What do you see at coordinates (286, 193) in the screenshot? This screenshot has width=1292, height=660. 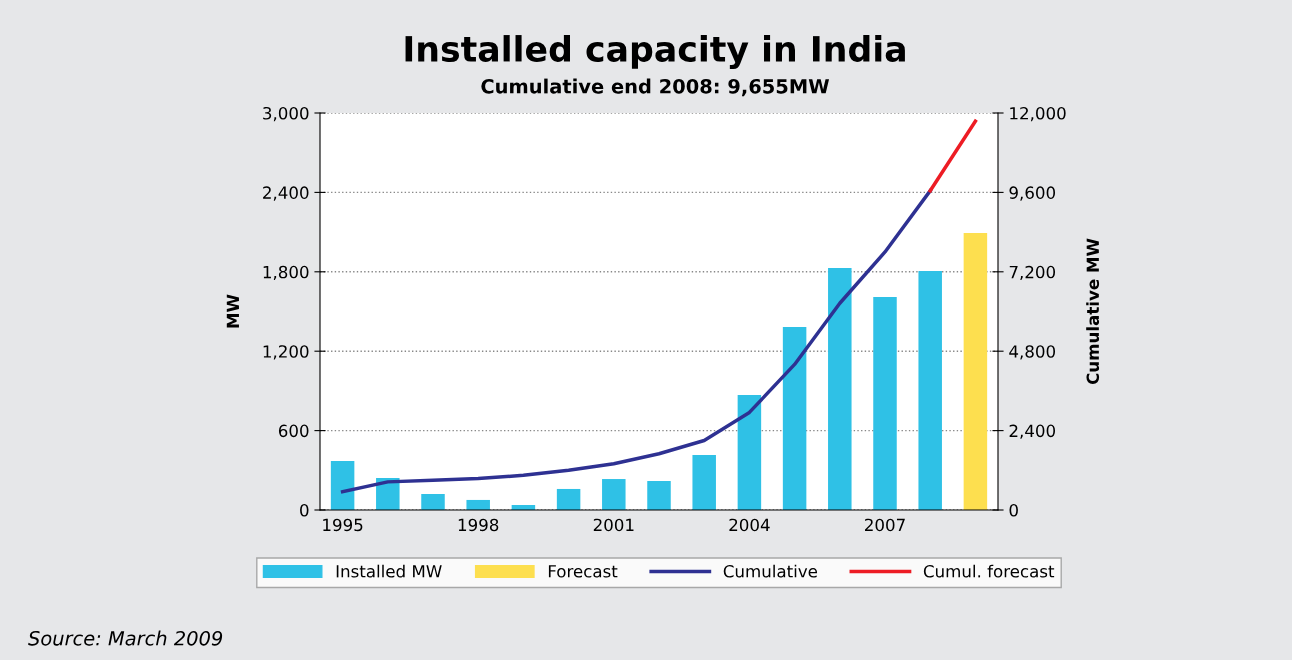 I see `y-tick-label: 2,400` at bounding box center [286, 193].